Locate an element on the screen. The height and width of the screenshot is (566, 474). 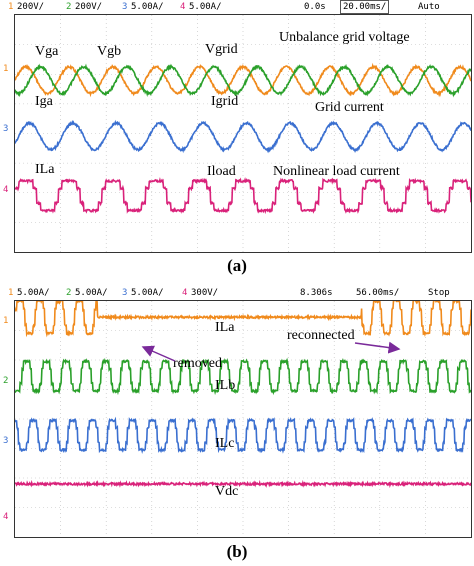
trigger-mode: Stop is located at coordinates (439, 293).